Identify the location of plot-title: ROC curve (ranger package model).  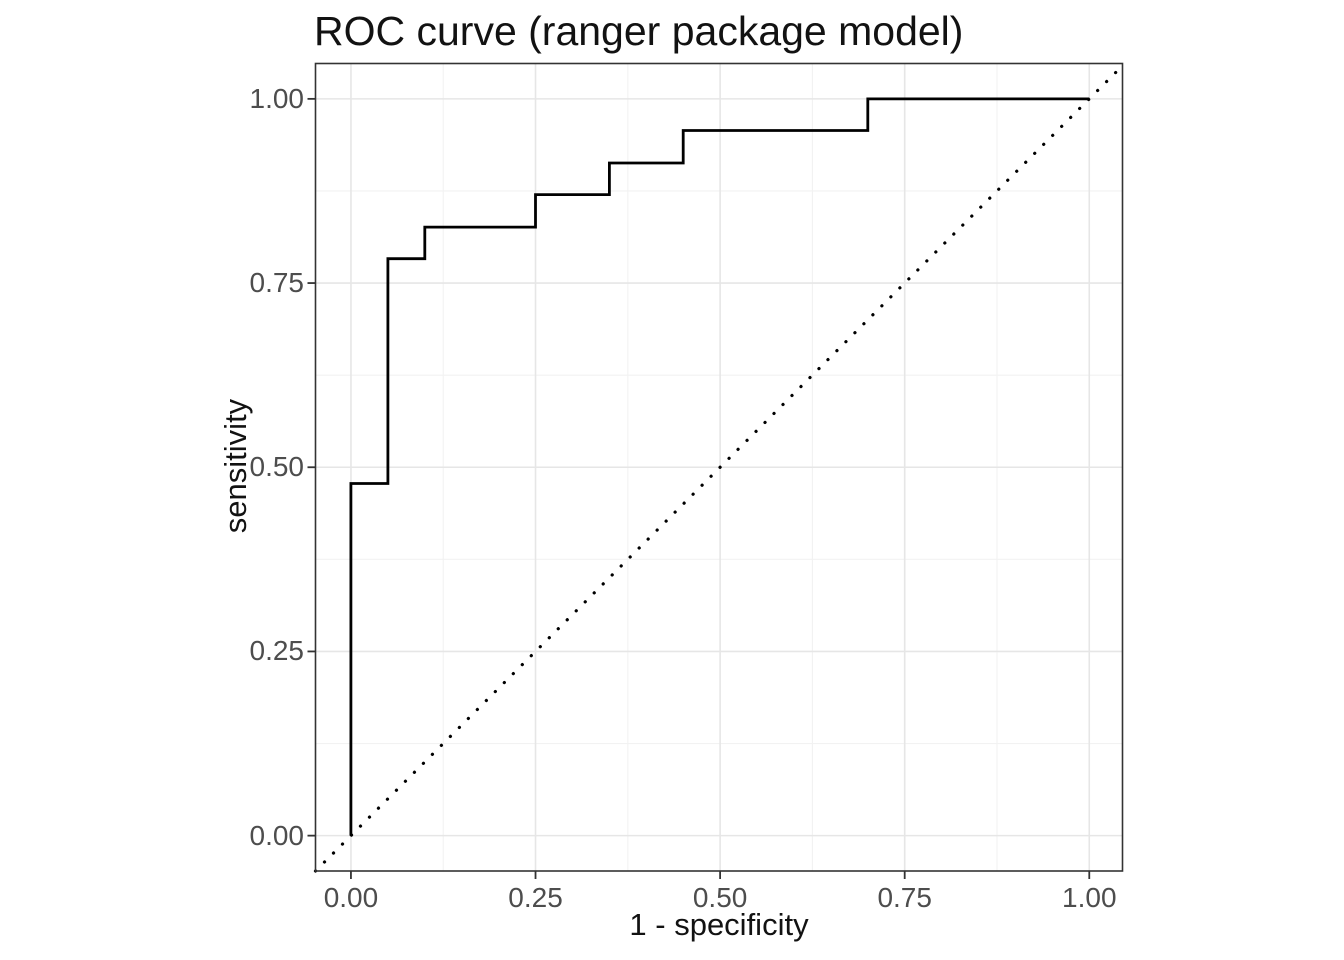
(639, 31).